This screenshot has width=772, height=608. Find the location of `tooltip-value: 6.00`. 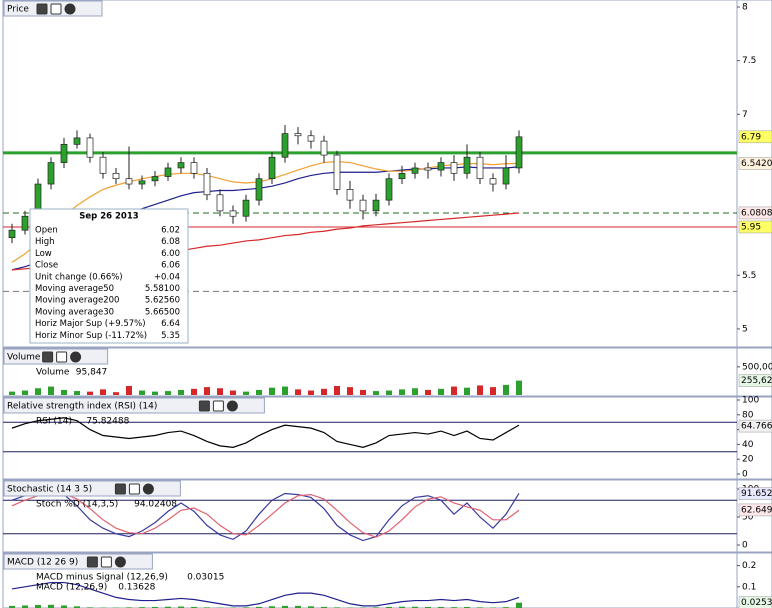

tooltip-value: 6.00 is located at coordinates (170, 254).